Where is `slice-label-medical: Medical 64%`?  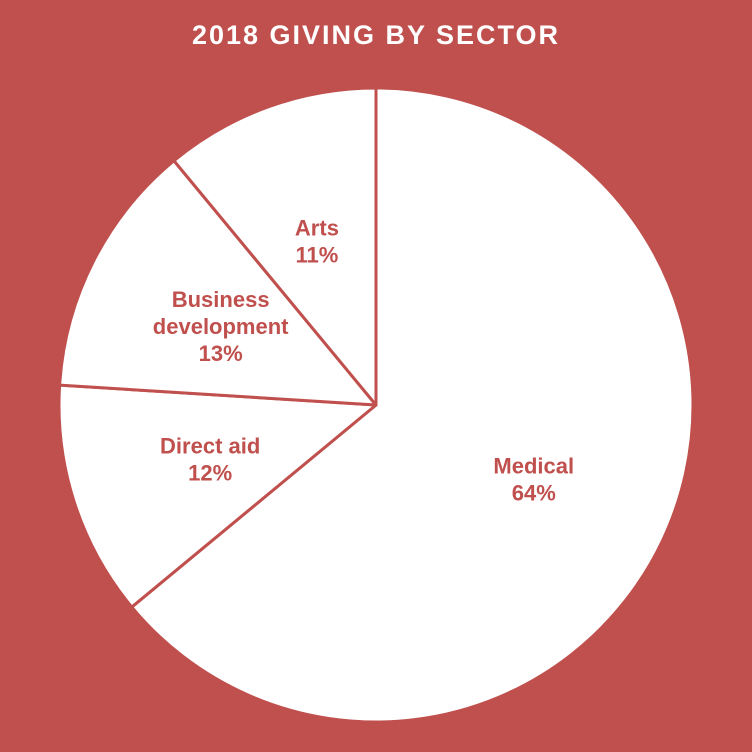
slice-label-medical: Medical 64% is located at coordinates (533, 480).